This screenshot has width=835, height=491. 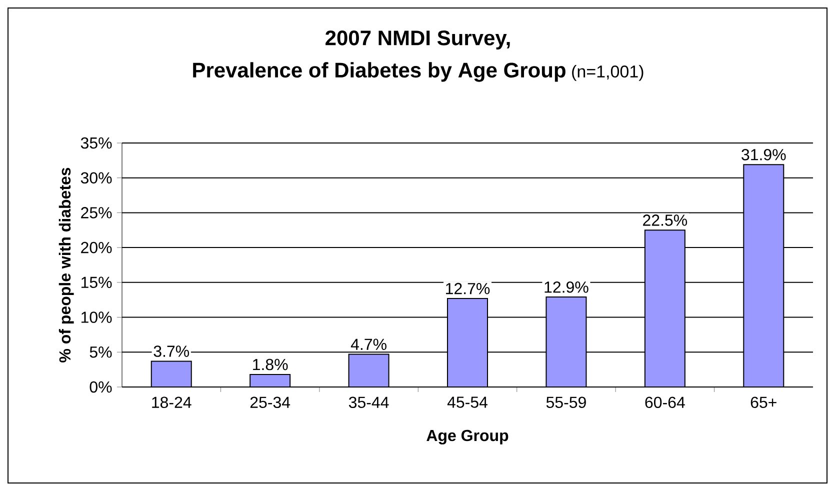 I want to click on x-tick-label: 35-44, so click(x=368, y=402).